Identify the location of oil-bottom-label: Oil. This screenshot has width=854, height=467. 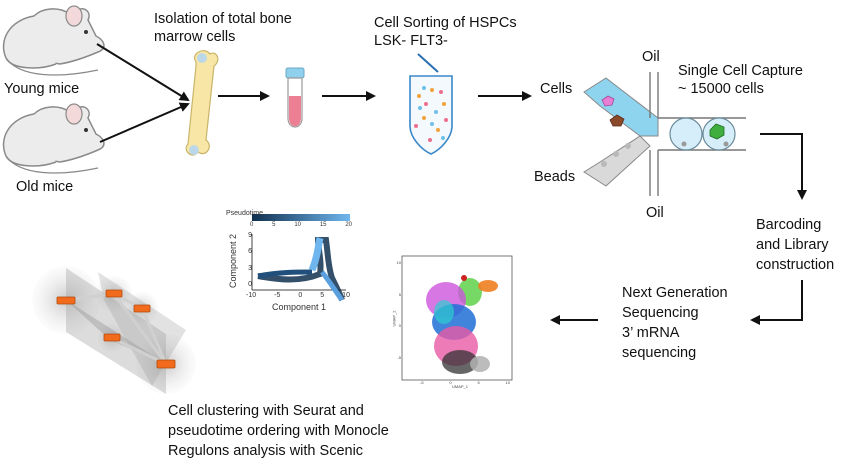
(655, 213).